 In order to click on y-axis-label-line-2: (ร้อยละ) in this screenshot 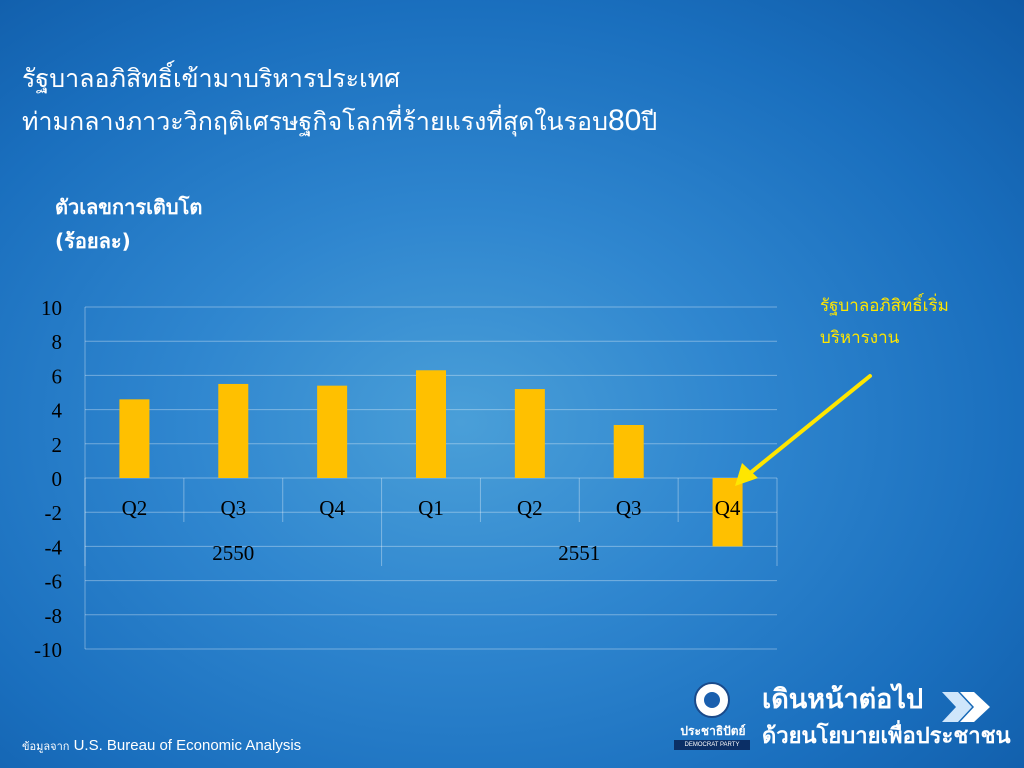, I will do `click(93, 241)`.